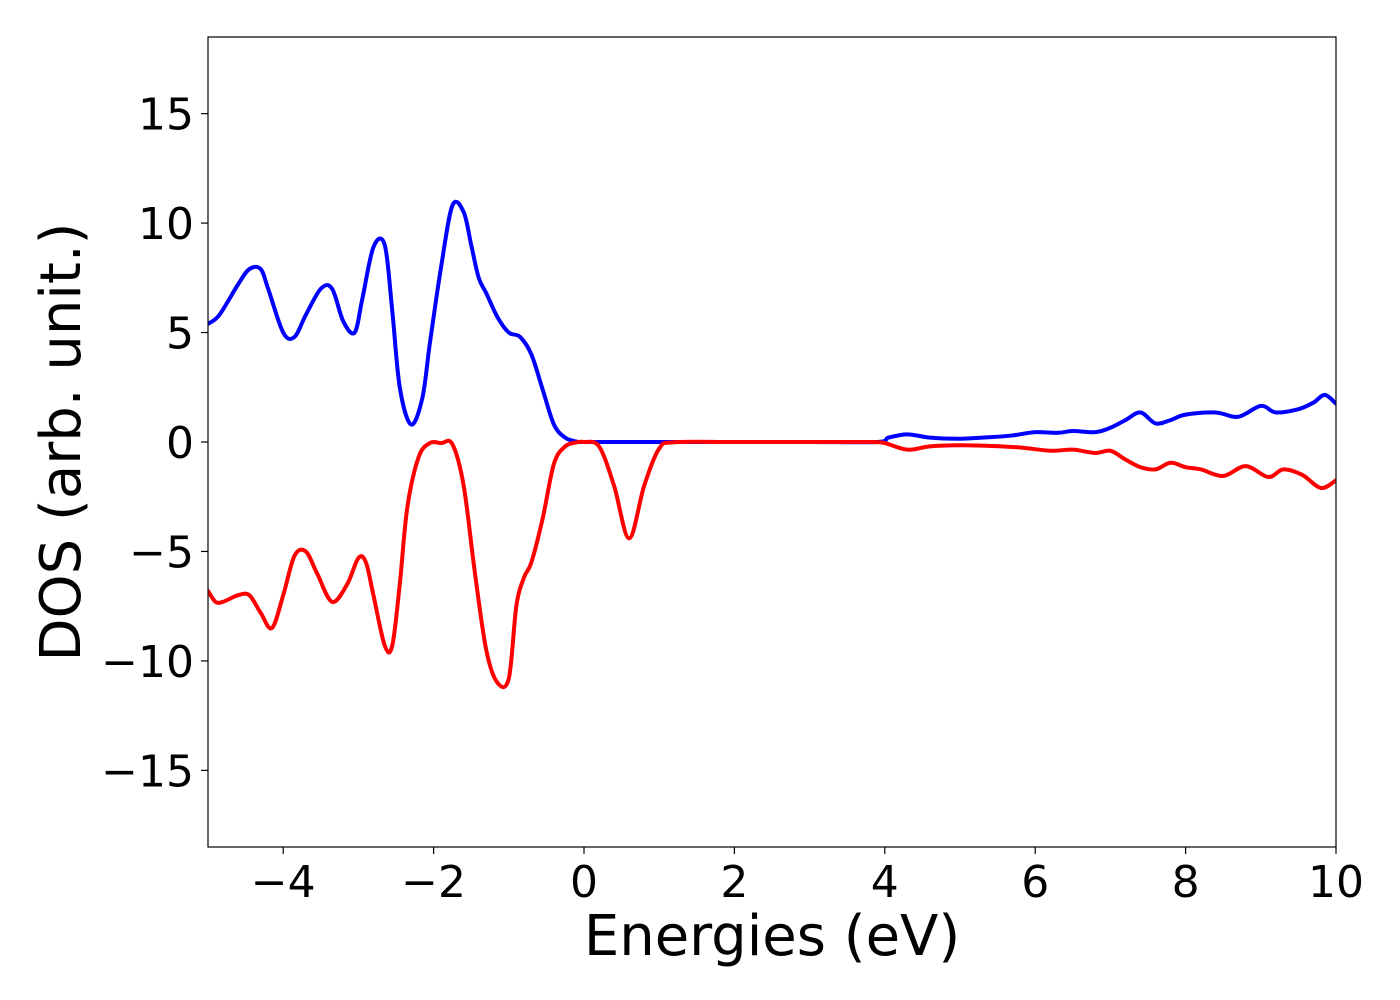 This screenshot has width=1400, height=1000. What do you see at coordinates (1336, 882) in the screenshot?
I see `x-tick-label: 10` at bounding box center [1336, 882].